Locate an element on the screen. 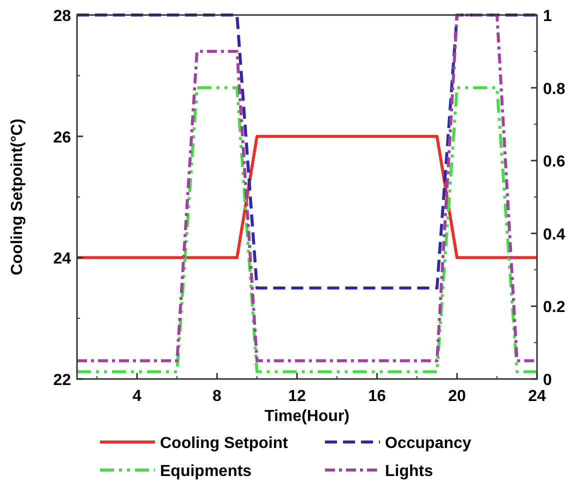 This screenshot has height=493, width=578. legend-label: Lights is located at coordinates (409, 471).